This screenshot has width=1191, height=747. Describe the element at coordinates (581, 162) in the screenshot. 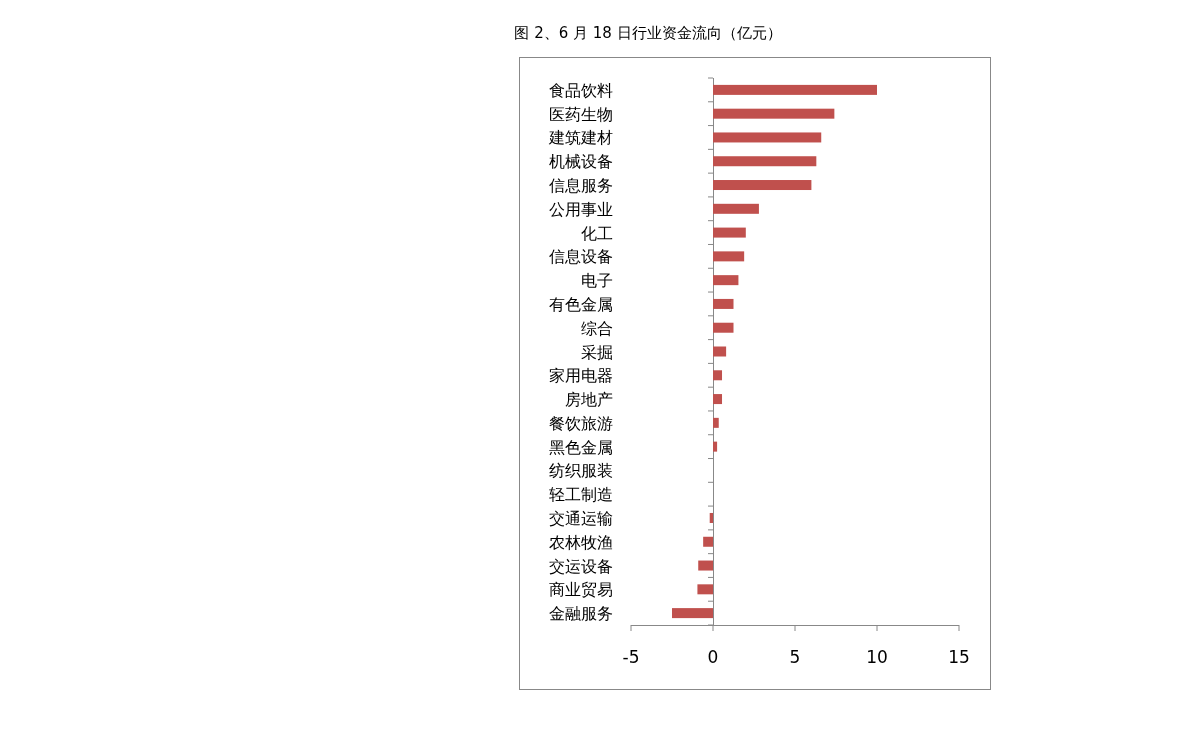

I see `y-tick-label: 机械设备` at that location.